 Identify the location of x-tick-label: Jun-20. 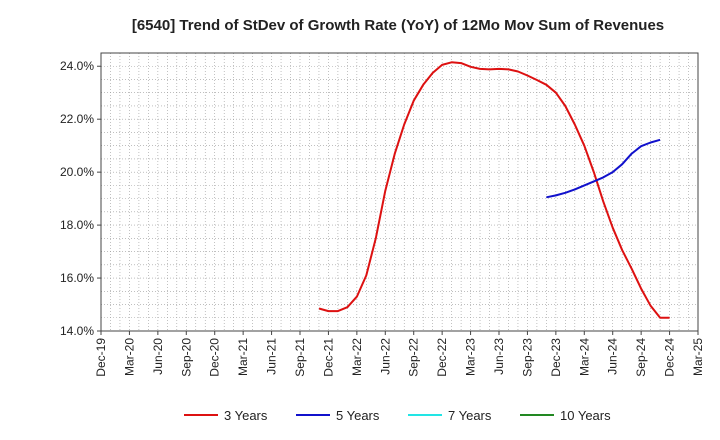
(158, 356).